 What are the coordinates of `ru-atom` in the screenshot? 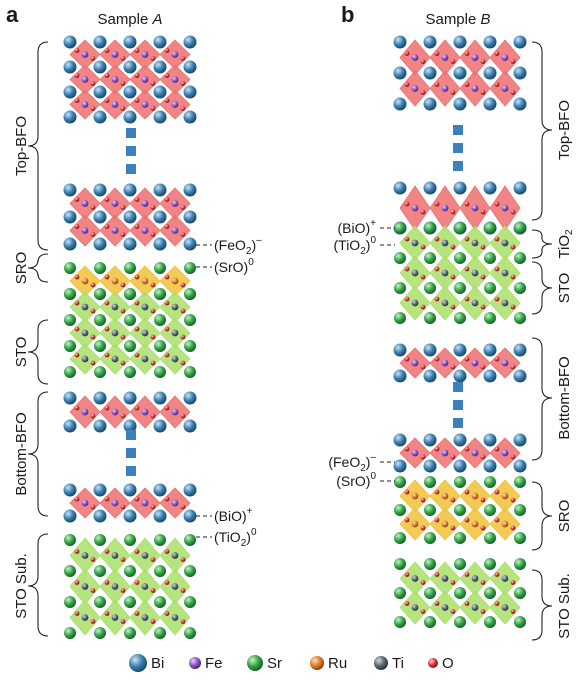 It's located at (145, 281).